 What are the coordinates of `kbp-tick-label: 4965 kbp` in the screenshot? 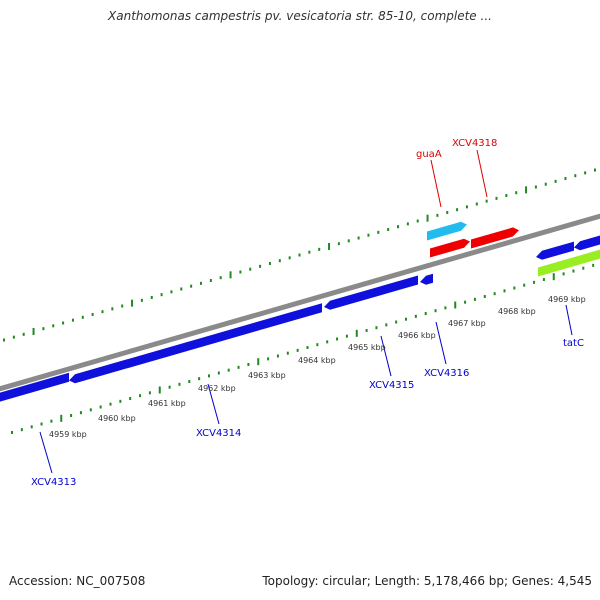 It's located at (367, 347).